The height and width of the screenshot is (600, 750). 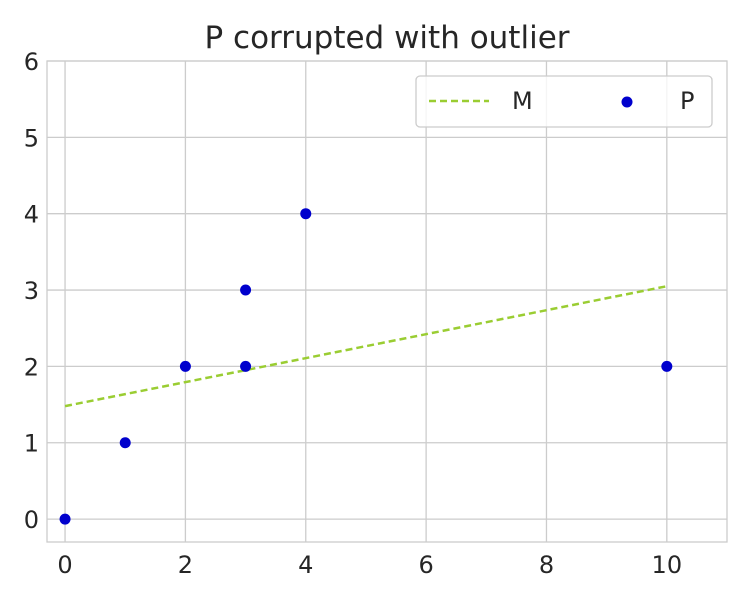 What do you see at coordinates (31, 520) in the screenshot?
I see `y-tick-label: 0` at bounding box center [31, 520].